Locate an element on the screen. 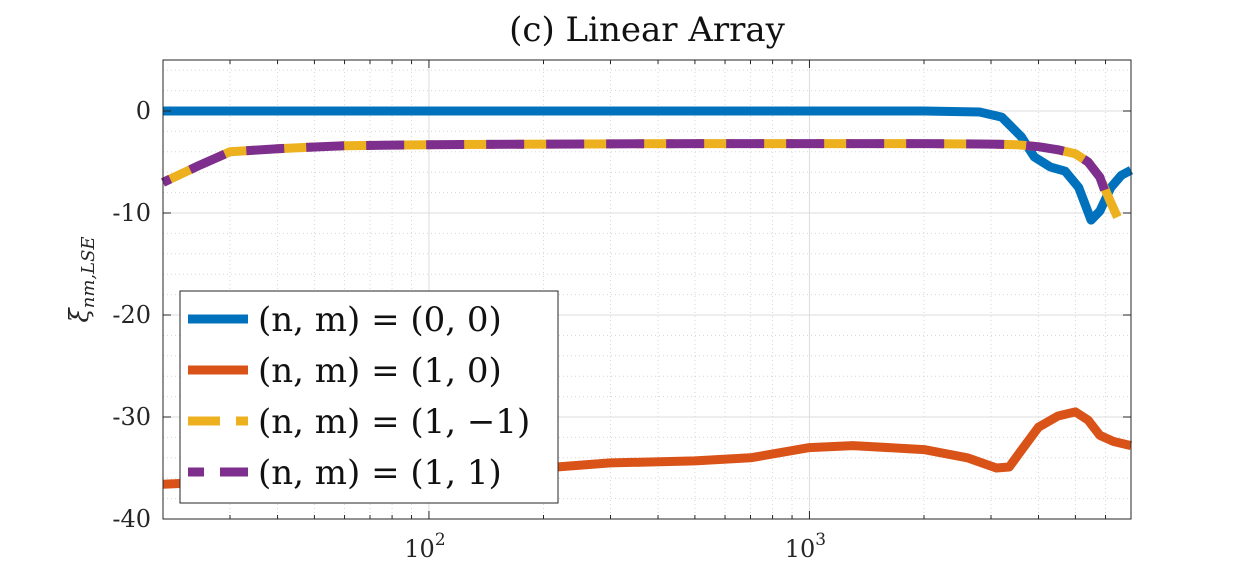  legend-label-0: (n, m) = (0, 0) is located at coordinates (380, 320).